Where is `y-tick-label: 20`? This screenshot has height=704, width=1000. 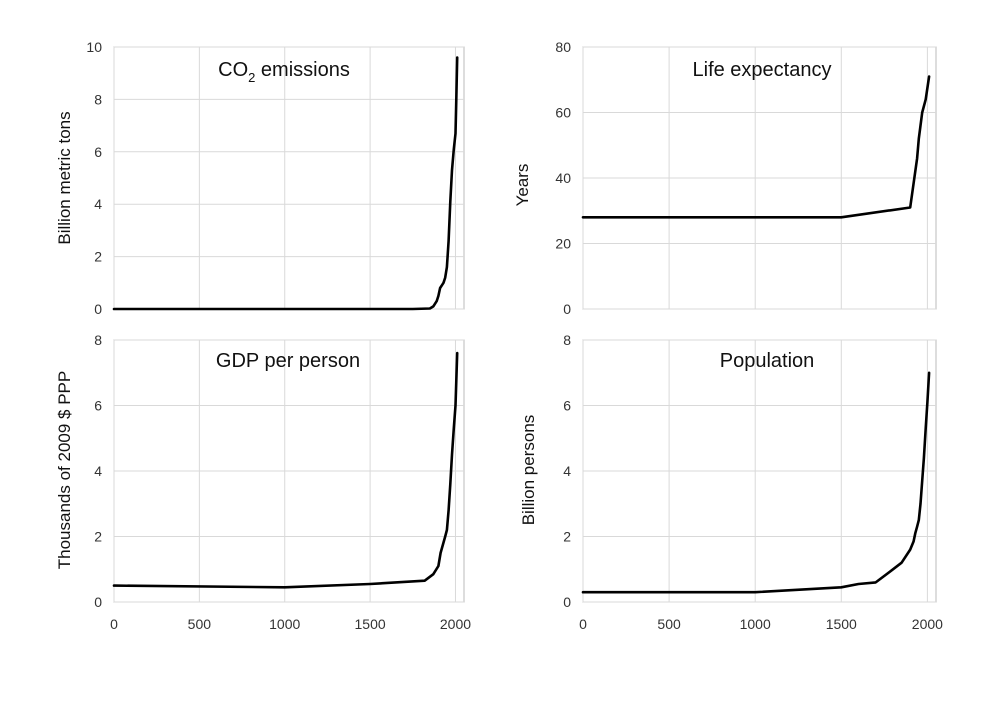
y-tick-label: 20 is located at coordinates (563, 244).